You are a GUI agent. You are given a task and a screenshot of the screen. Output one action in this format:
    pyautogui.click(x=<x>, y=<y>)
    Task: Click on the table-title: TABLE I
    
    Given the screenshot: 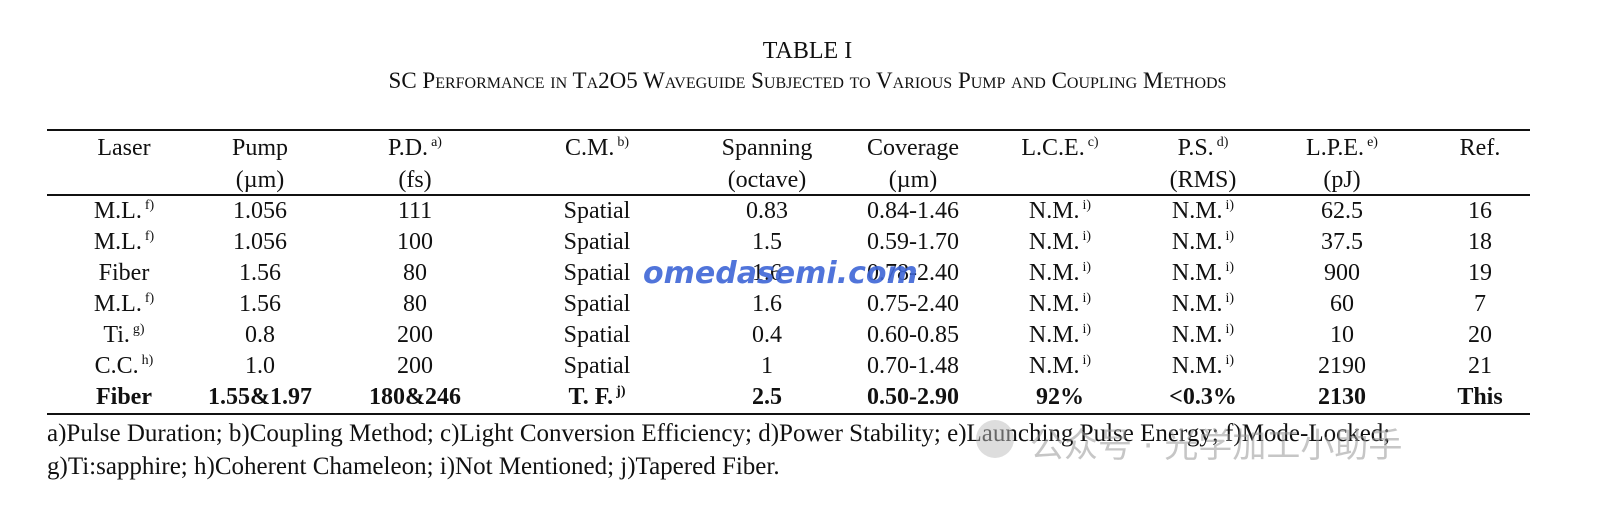 What is the action you would take?
    pyautogui.click(x=807, y=51)
    